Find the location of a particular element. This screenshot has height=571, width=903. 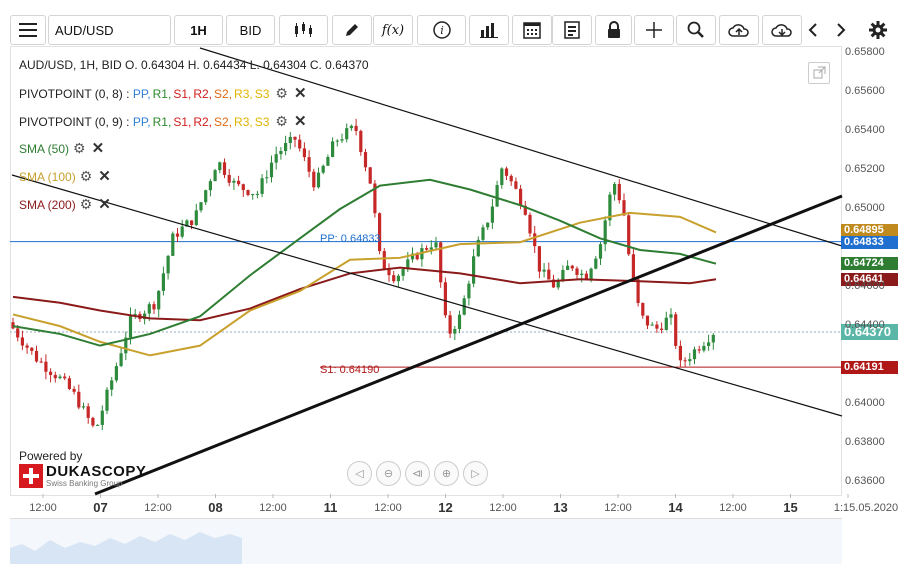

zoom-icon is located at coordinates (695, 29).